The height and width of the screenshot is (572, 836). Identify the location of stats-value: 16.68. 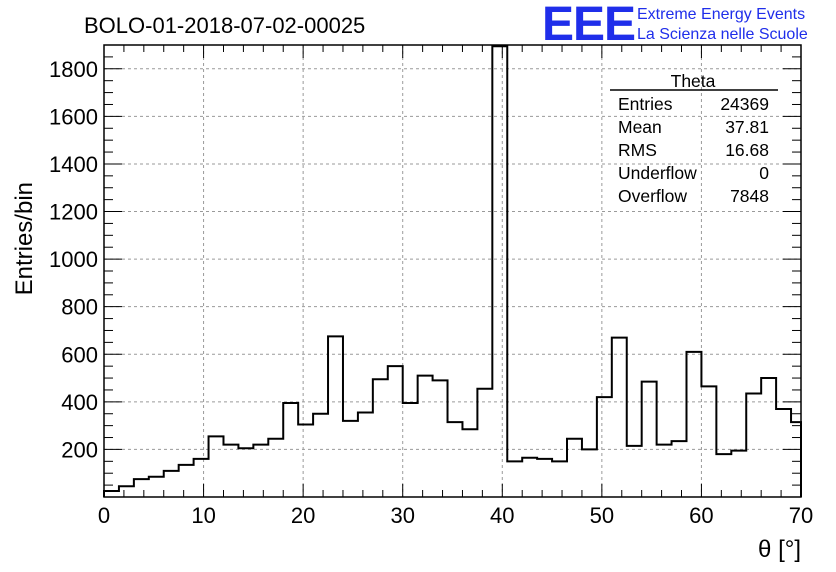
(747, 150).